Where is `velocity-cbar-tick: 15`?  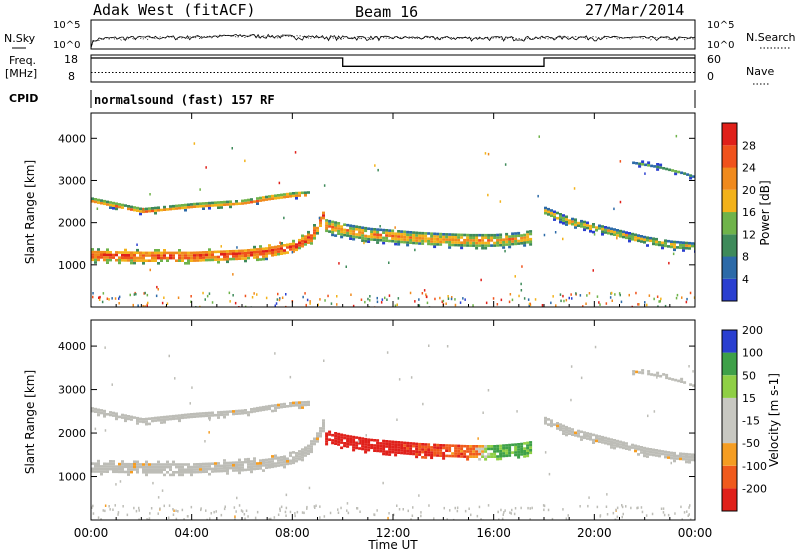 velocity-cbar-tick: 15 is located at coordinates (749, 398).